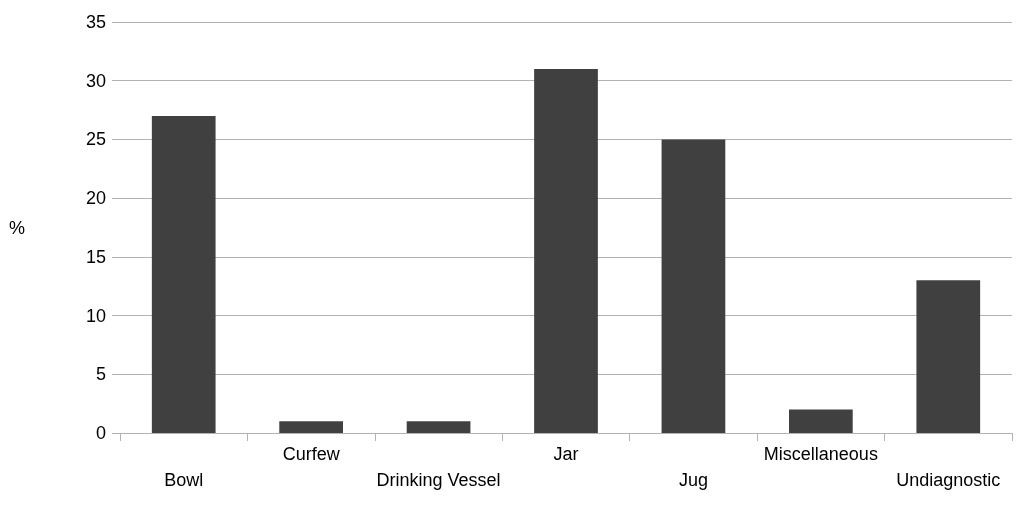 This screenshot has width=1024, height=511. I want to click on y-tick-label: 0, so click(100, 433).